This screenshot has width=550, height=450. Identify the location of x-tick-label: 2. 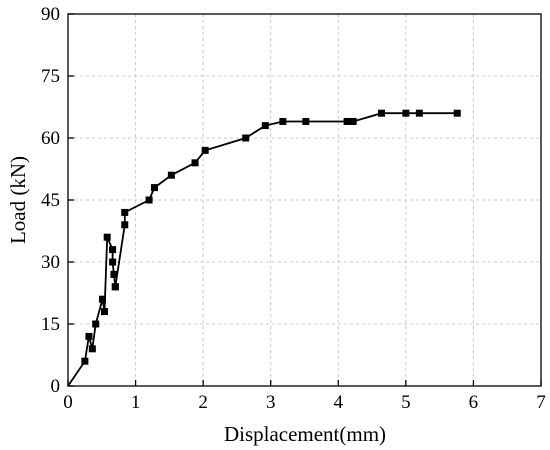
(203, 402).